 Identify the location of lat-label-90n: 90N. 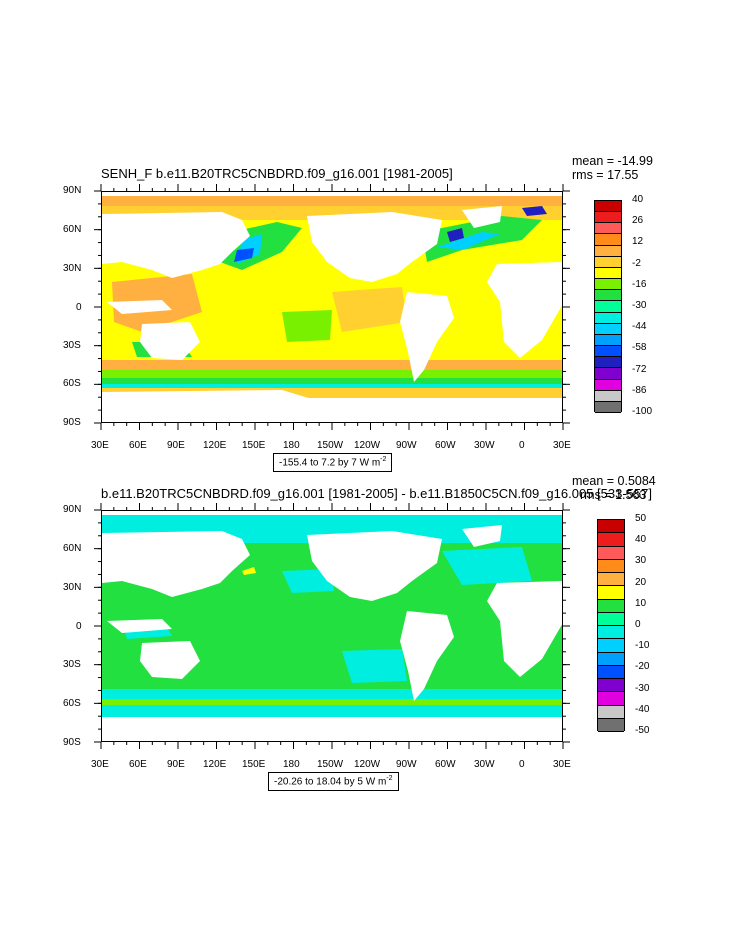
(72, 190).